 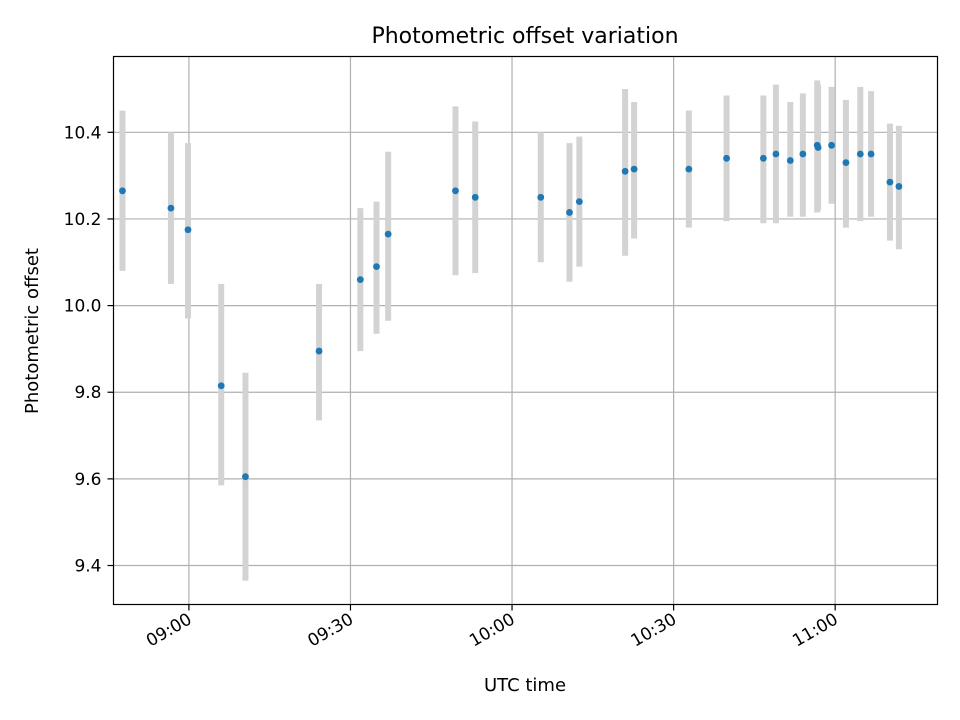 I want to click on x-tick-label: 10:30, so click(x=654, y=631).